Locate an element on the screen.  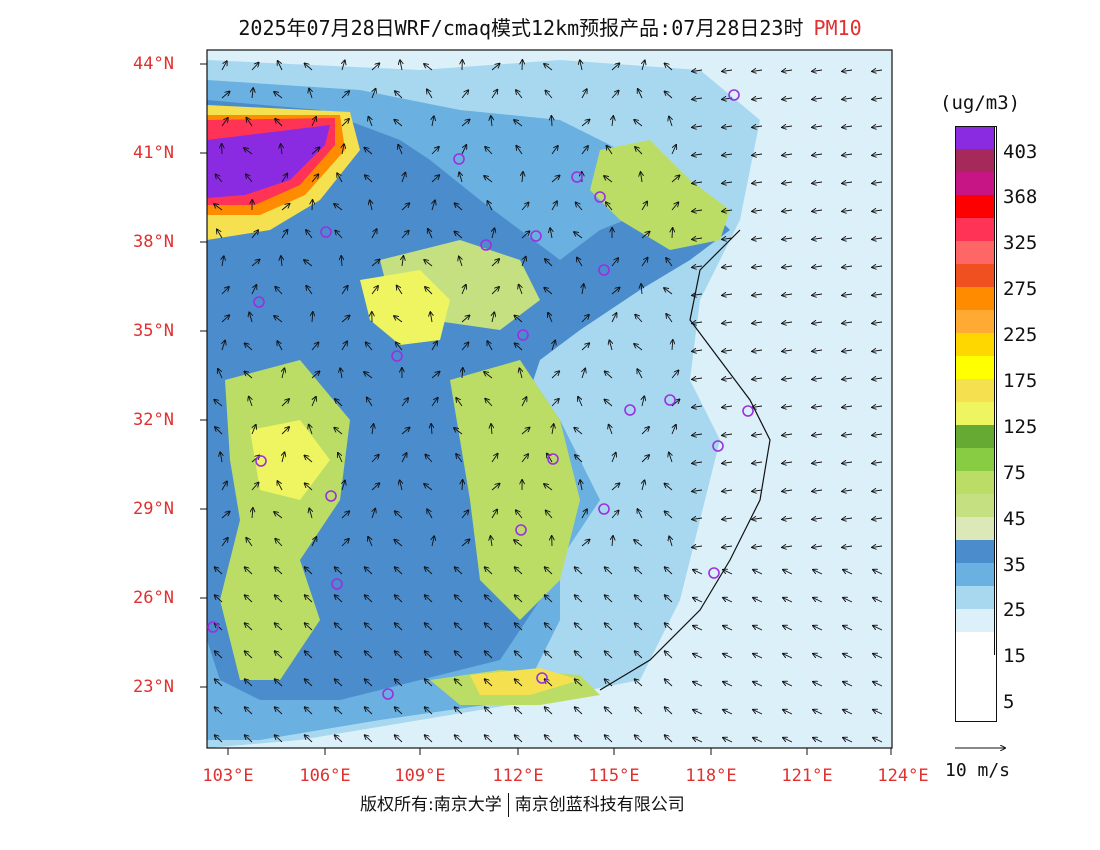
legend-label-325: 325 is located at coordinates (1020, 243).